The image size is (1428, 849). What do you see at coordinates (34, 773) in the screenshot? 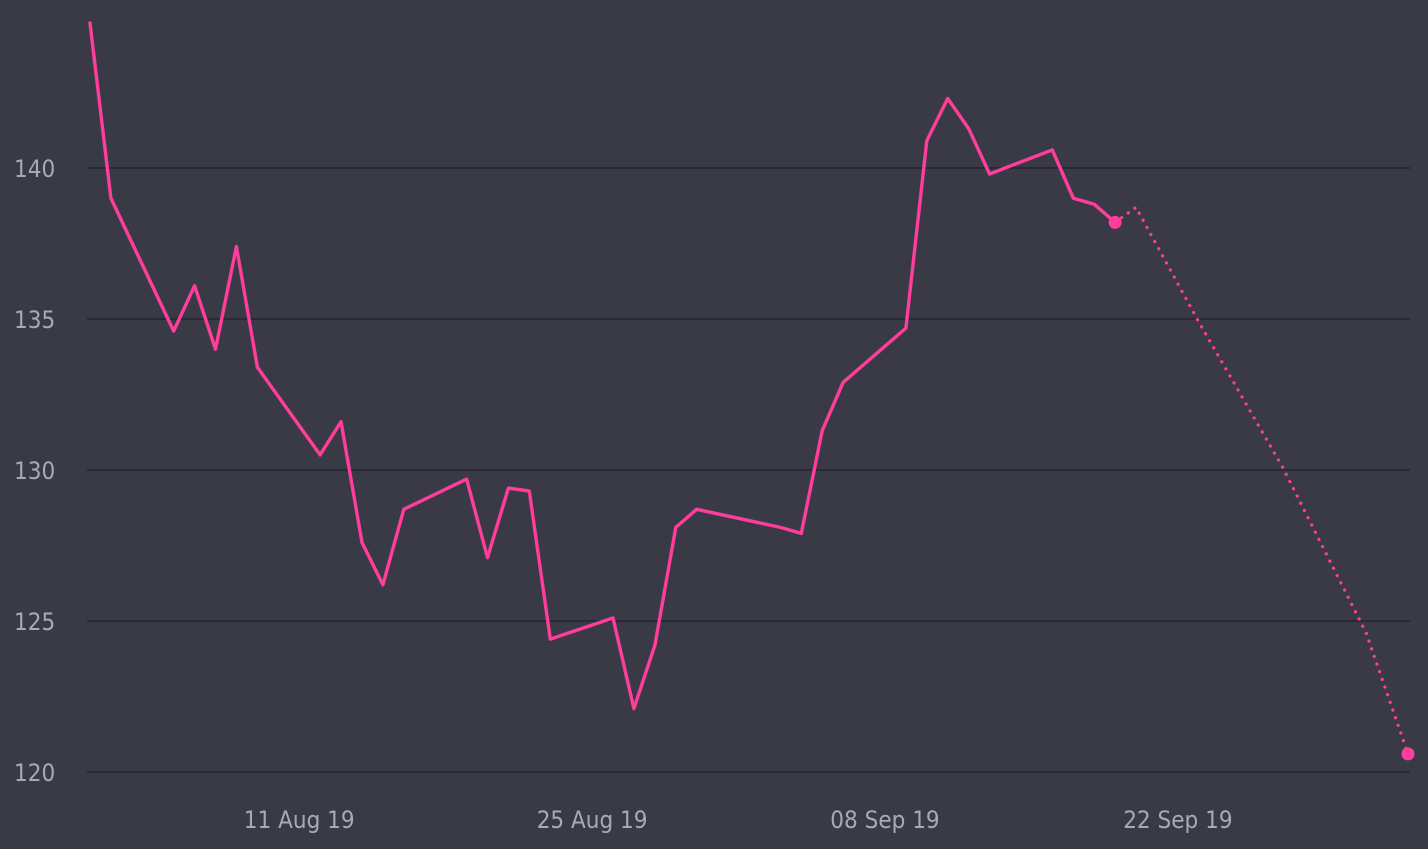
I see `y-tick-label: 120` at bounding box center [34, 773].